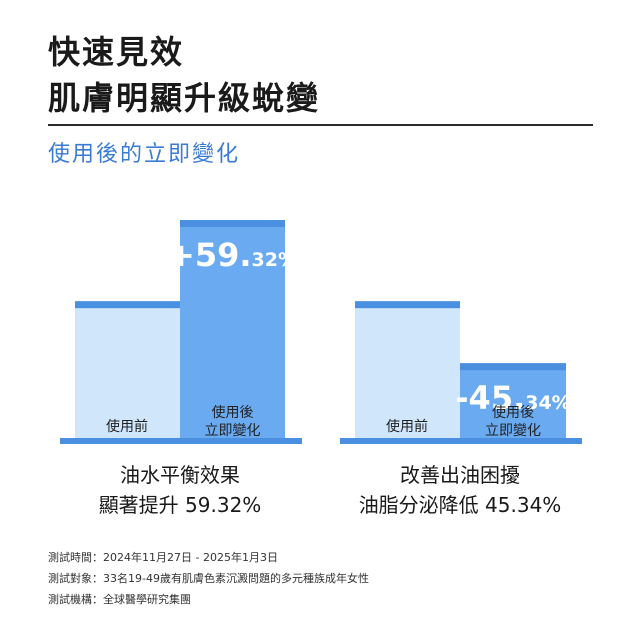  I want to click on footnote-subjects: 測試對象：33名19-49歲有肌膚色素沉澱問題的多元種族成年女性, so click(208, 578).